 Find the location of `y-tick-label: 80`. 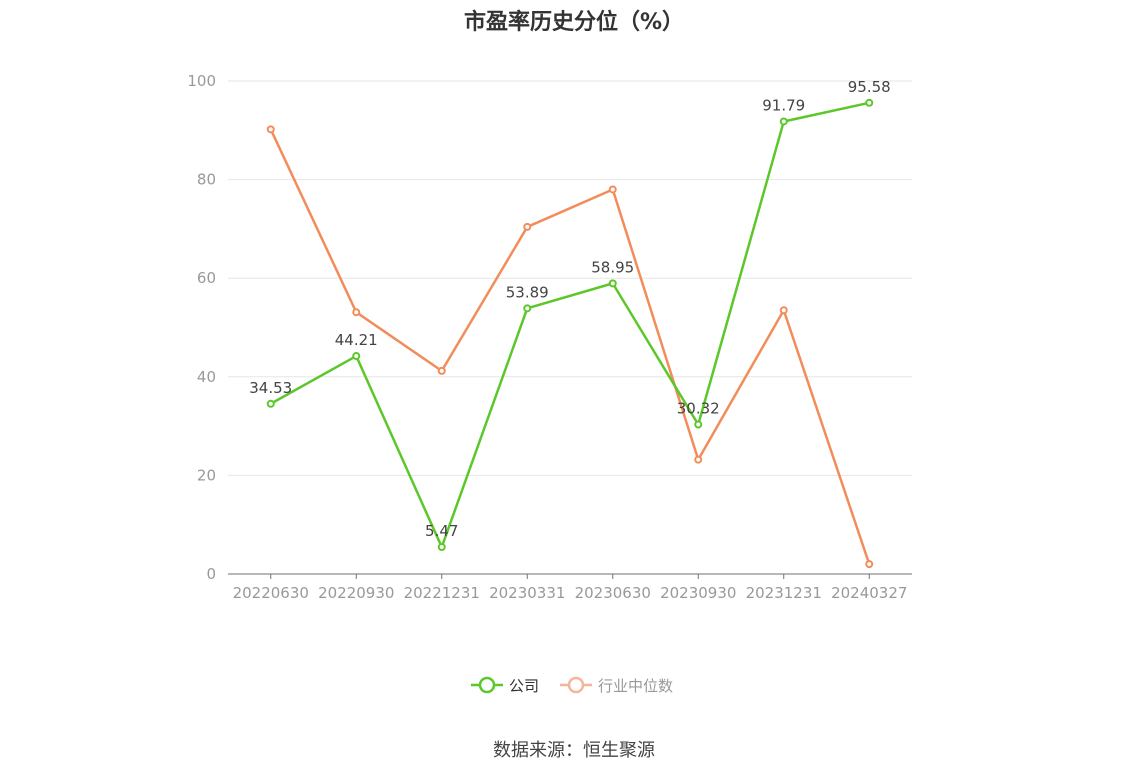

y-tick-label: 80 is located at coordinates (206, 180).